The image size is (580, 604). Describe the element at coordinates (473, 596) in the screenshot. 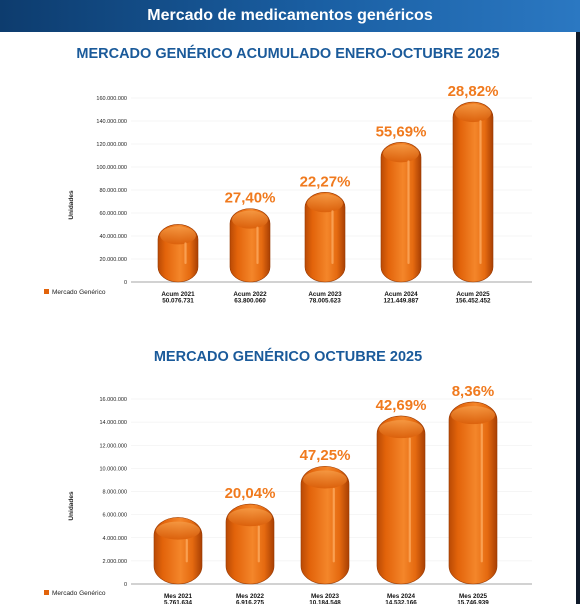

I see `x-category-label: Mes 2025` at that location.